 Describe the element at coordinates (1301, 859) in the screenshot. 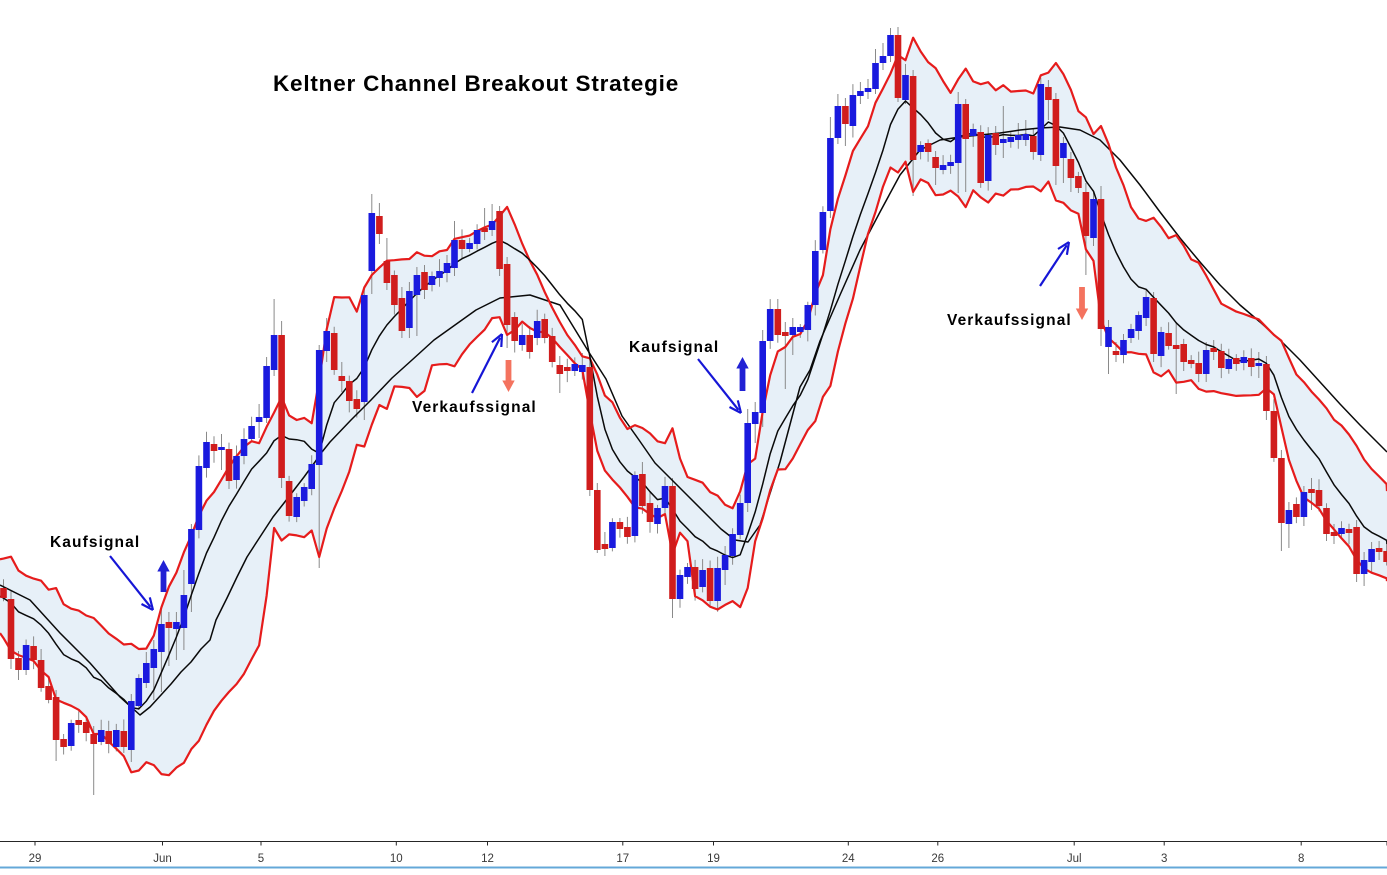

I see `svg-text: 8` at that location.